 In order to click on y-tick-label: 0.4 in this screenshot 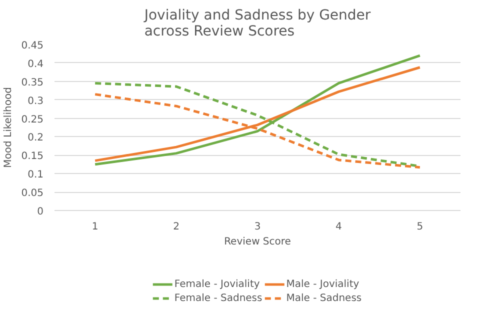, I will do `click(36, 64)`.